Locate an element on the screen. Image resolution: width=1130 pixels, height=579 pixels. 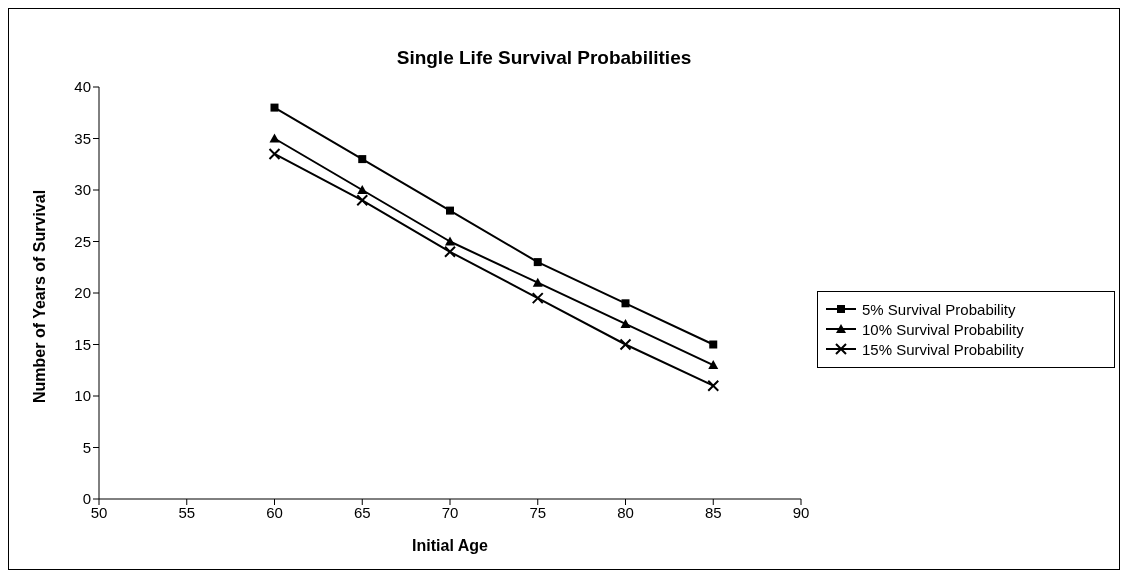
x-axis-title: Initial Age is located at coordinates (450, 545).